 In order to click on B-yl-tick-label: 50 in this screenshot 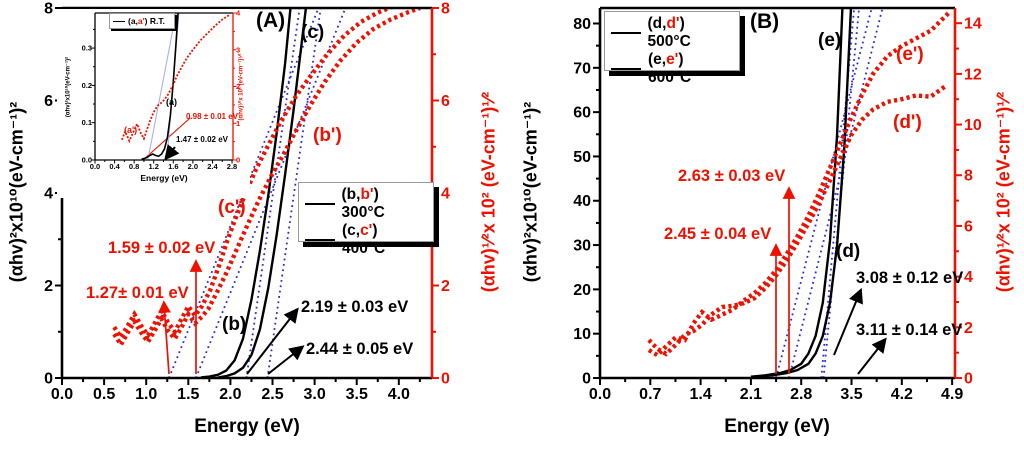, I will do `click(582, 157)`.